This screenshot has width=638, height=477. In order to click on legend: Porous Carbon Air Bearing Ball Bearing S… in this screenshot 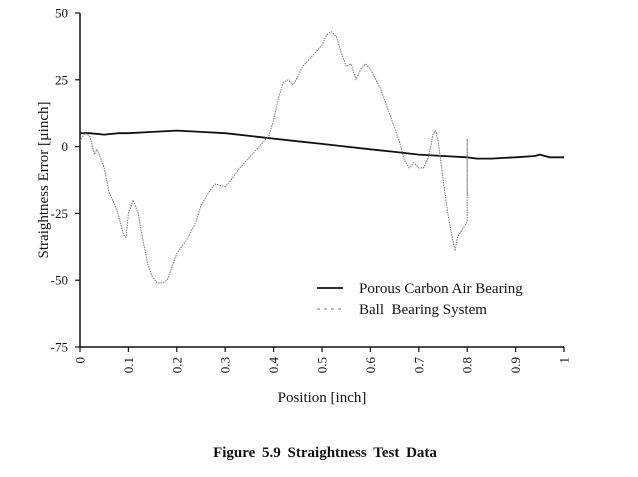, I will do `click(420, 299)`.